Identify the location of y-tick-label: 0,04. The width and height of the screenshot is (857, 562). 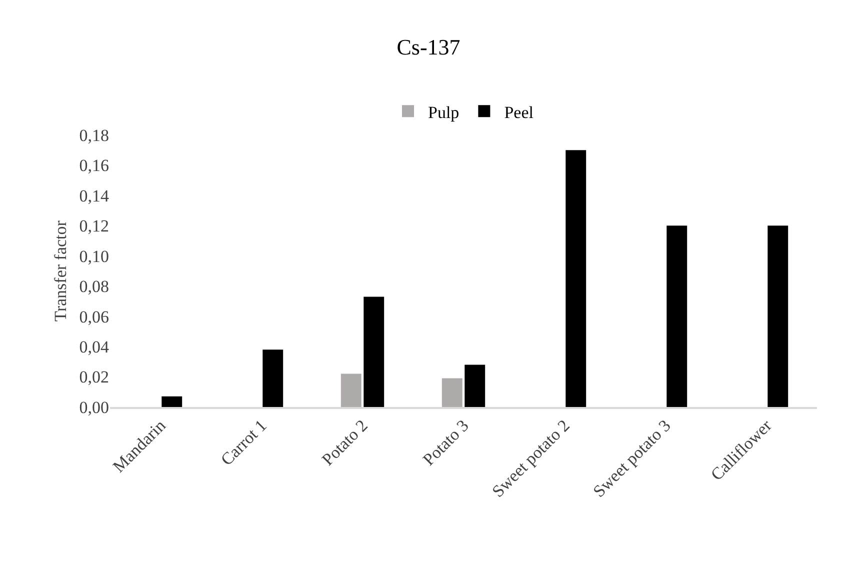
(94, 347).